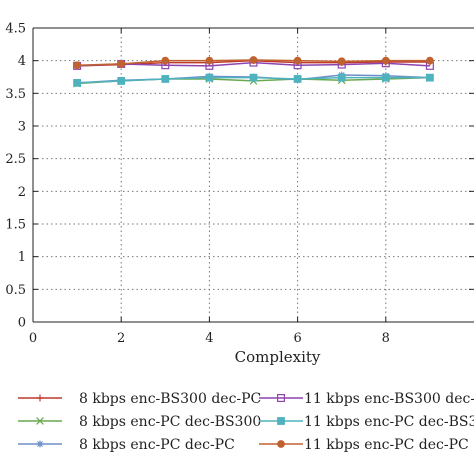 This screenshot has width=474, height=474. I want to click on legend-item: 11 kbps enc-BS300 dec-PC, so click(366, 399).